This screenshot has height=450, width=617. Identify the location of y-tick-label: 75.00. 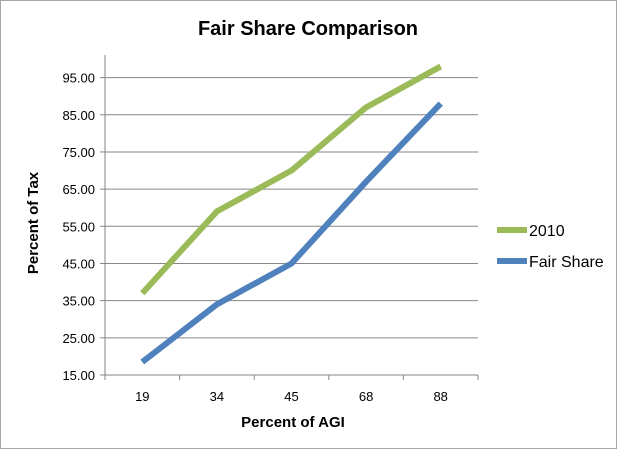
(78, 152).